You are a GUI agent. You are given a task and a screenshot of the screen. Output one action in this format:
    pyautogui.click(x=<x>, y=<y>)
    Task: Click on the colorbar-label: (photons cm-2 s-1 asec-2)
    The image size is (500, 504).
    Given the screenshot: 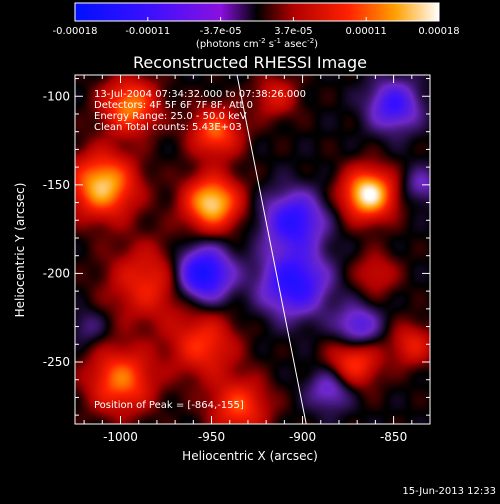 What is the action you would take?
    pyautogui.click(x=257, y=43)
    